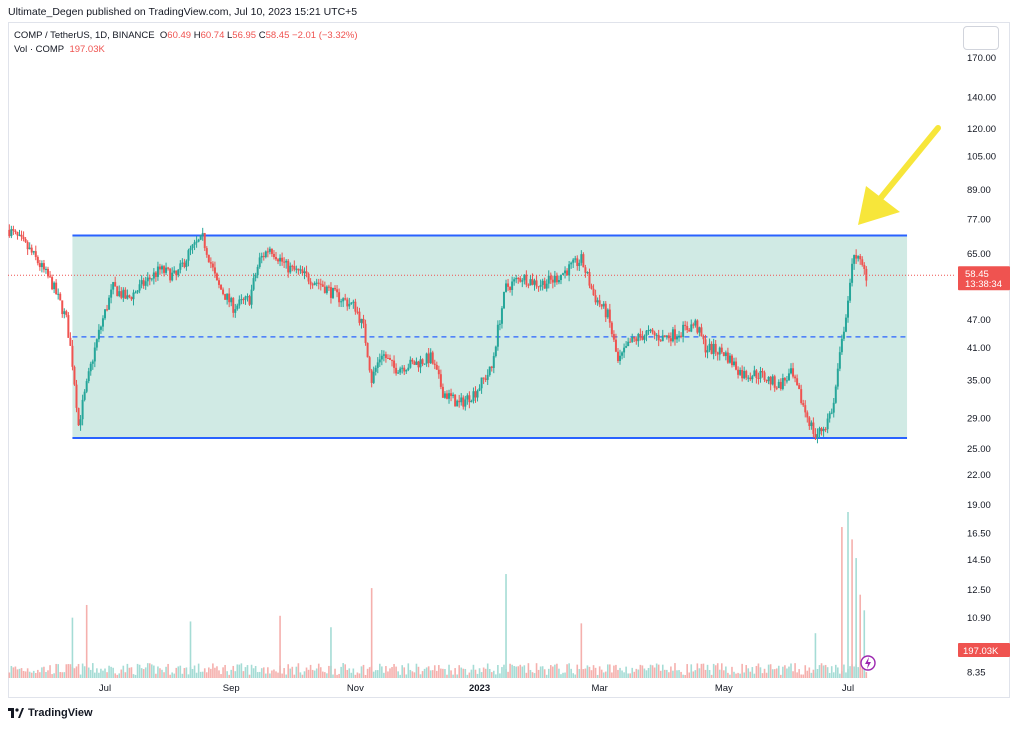  What do you see at coordinates (979, 348) in the screenshot?
I see `y-tick-label: 41.00` at bounding box center [979, 348].